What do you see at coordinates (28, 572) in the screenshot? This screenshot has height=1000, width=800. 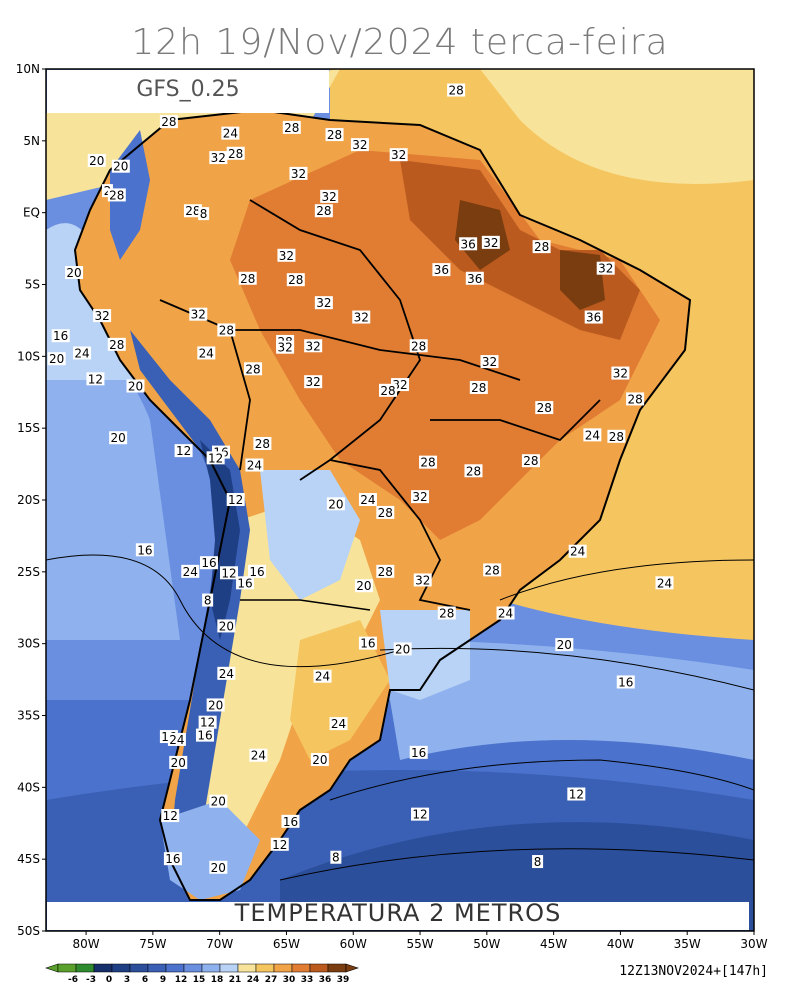 I see `lat-label: 25S` at bounding box center [28, 572].